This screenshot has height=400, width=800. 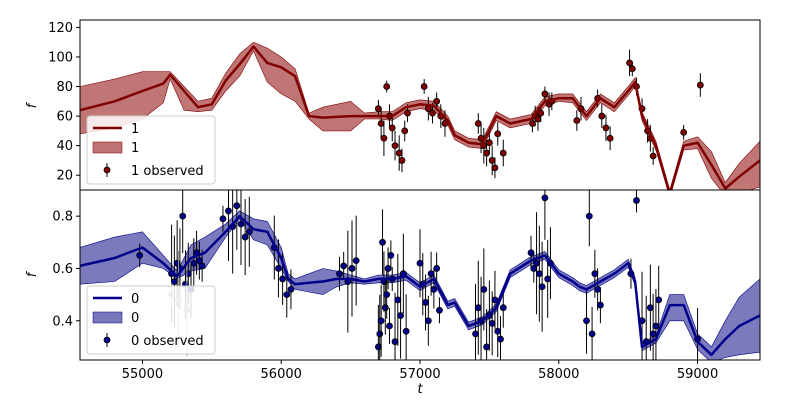 What do you see at coordinates (64, 102) in the screenshot?
I see `top-y-ticks: 20 40 60 80 100 120` at bounding box center [64, 102].